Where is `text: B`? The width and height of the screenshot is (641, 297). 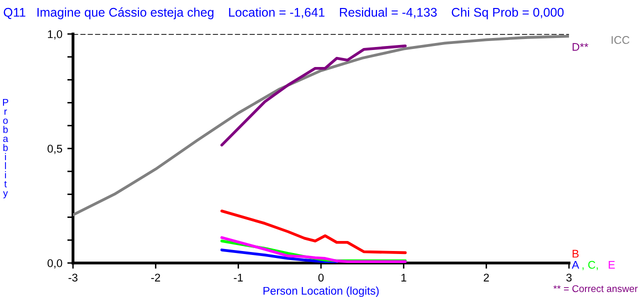
text: B is located at coordinates (575, 254).